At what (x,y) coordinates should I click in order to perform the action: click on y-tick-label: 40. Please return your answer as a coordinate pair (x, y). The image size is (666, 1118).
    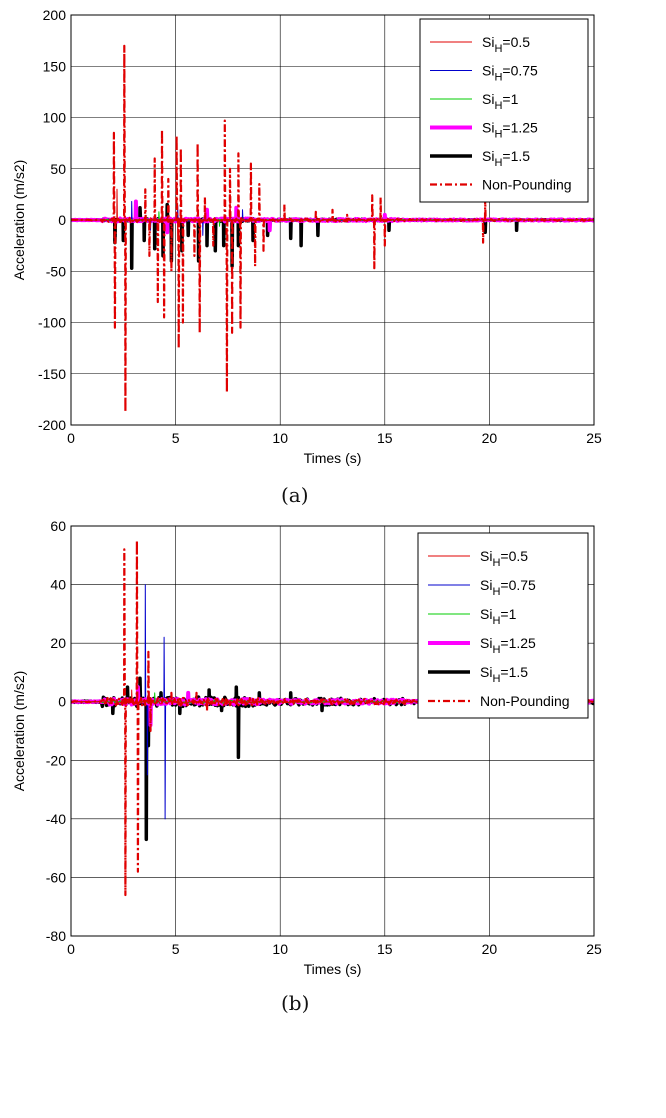
    Looking at the image, I should click on (58, 585).